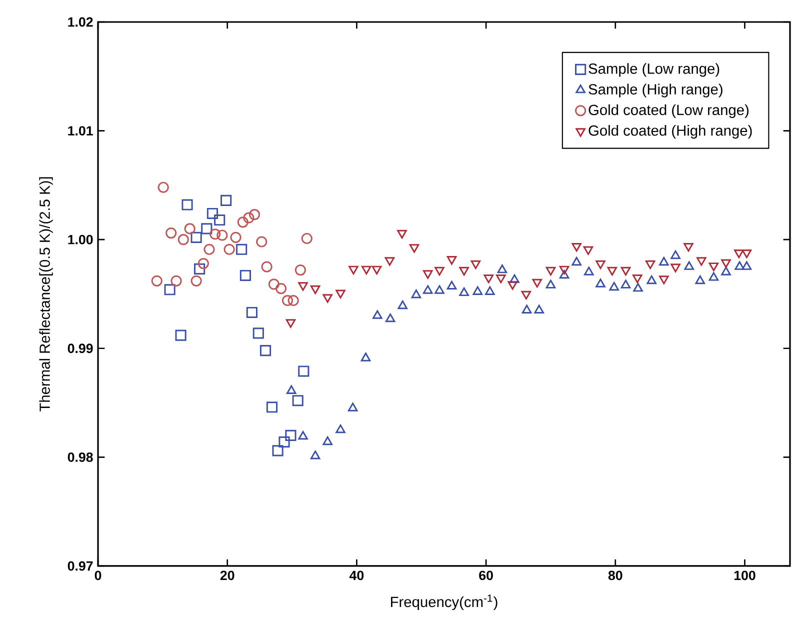 The height and width of the screenshot is (641, 792). What do you see at coordinates (655, 91) in the screenshot?
I see `legend-label: Sample (High range)` at bounding box center [655, 91].